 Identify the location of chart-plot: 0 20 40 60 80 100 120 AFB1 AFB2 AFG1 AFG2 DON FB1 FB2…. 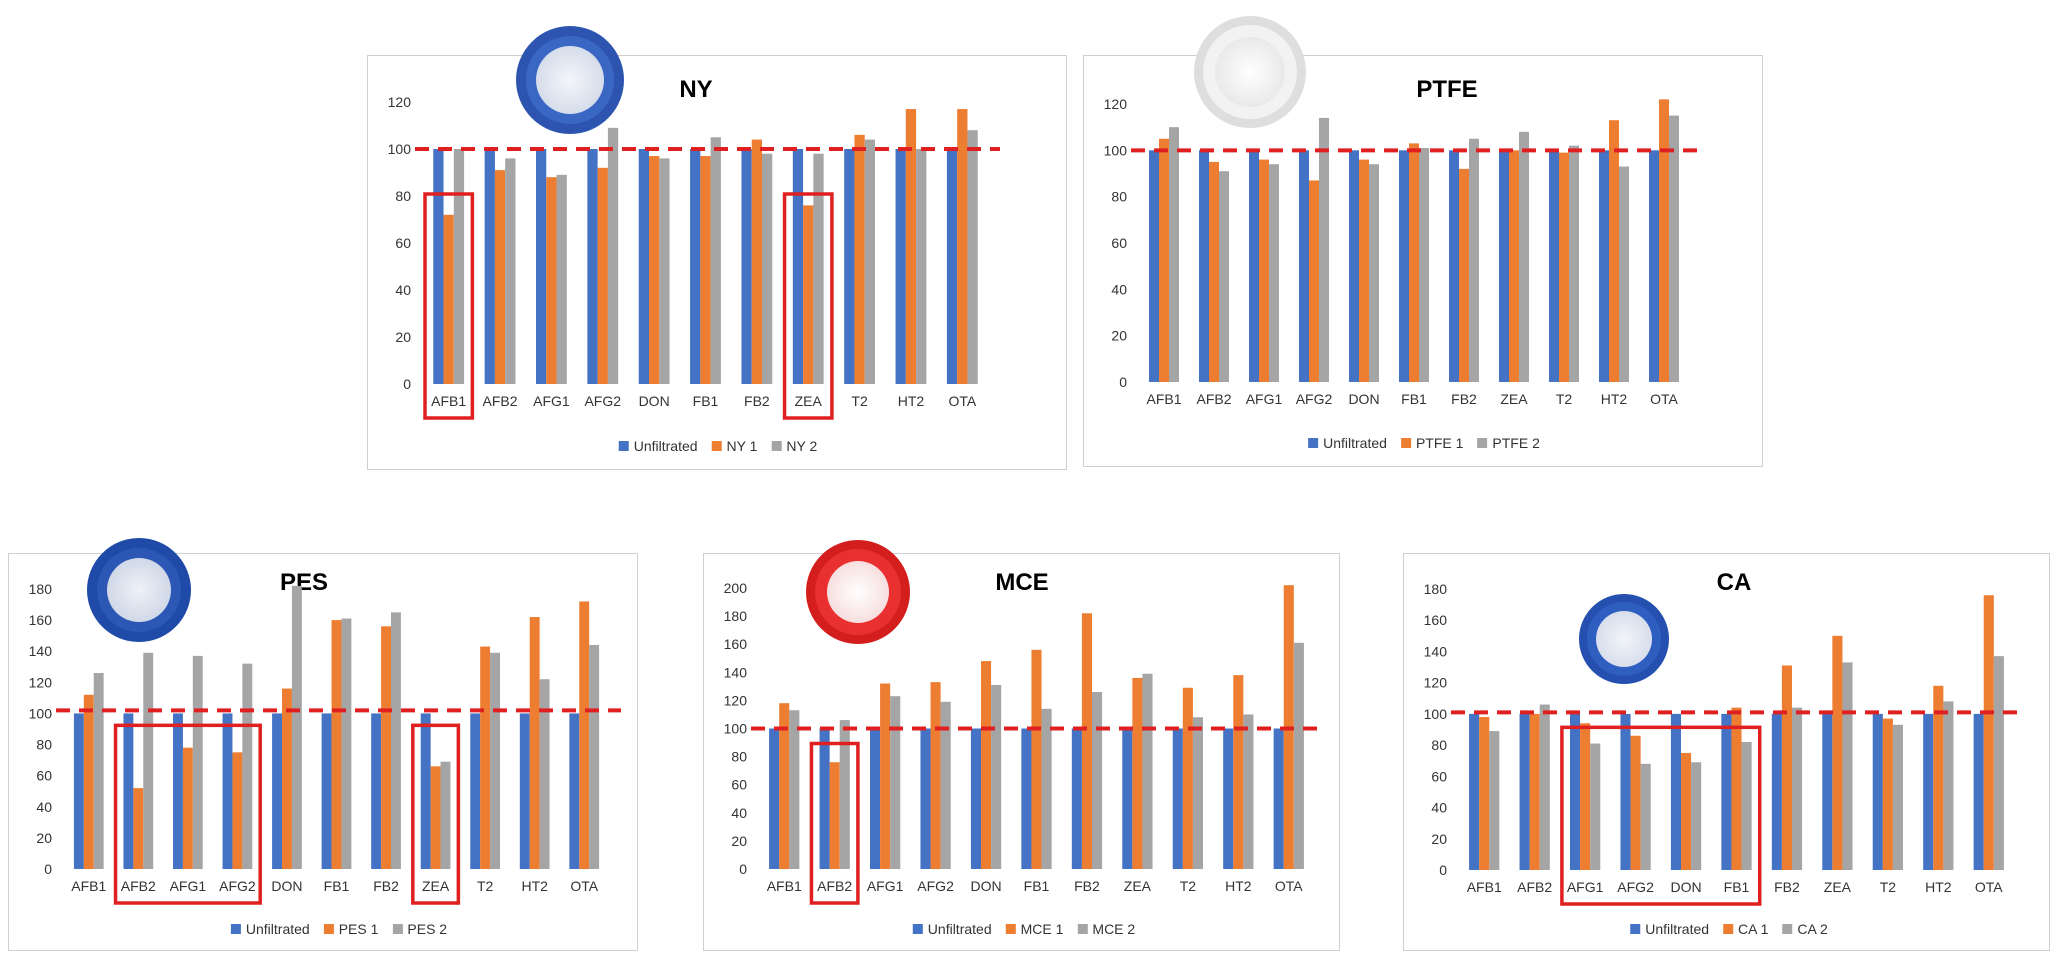
(694, 257).